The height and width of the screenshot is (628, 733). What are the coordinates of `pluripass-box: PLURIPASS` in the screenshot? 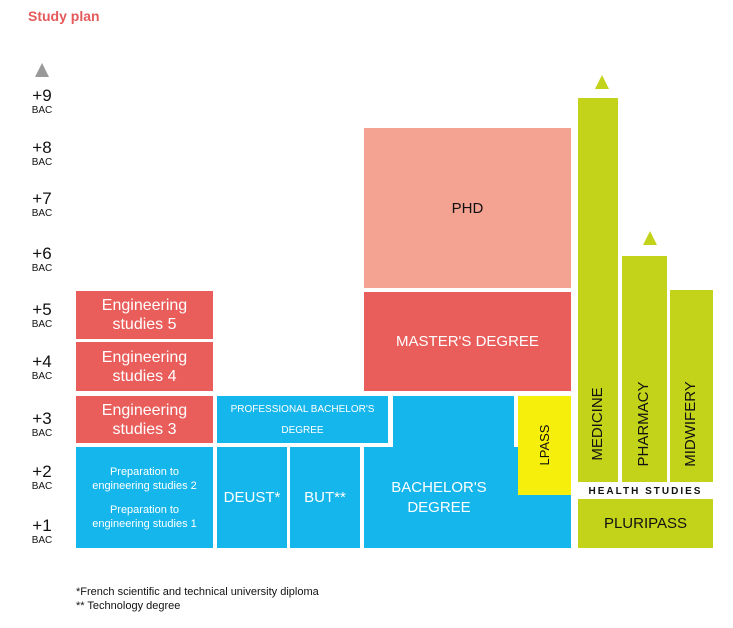 It's located at (645, 523).